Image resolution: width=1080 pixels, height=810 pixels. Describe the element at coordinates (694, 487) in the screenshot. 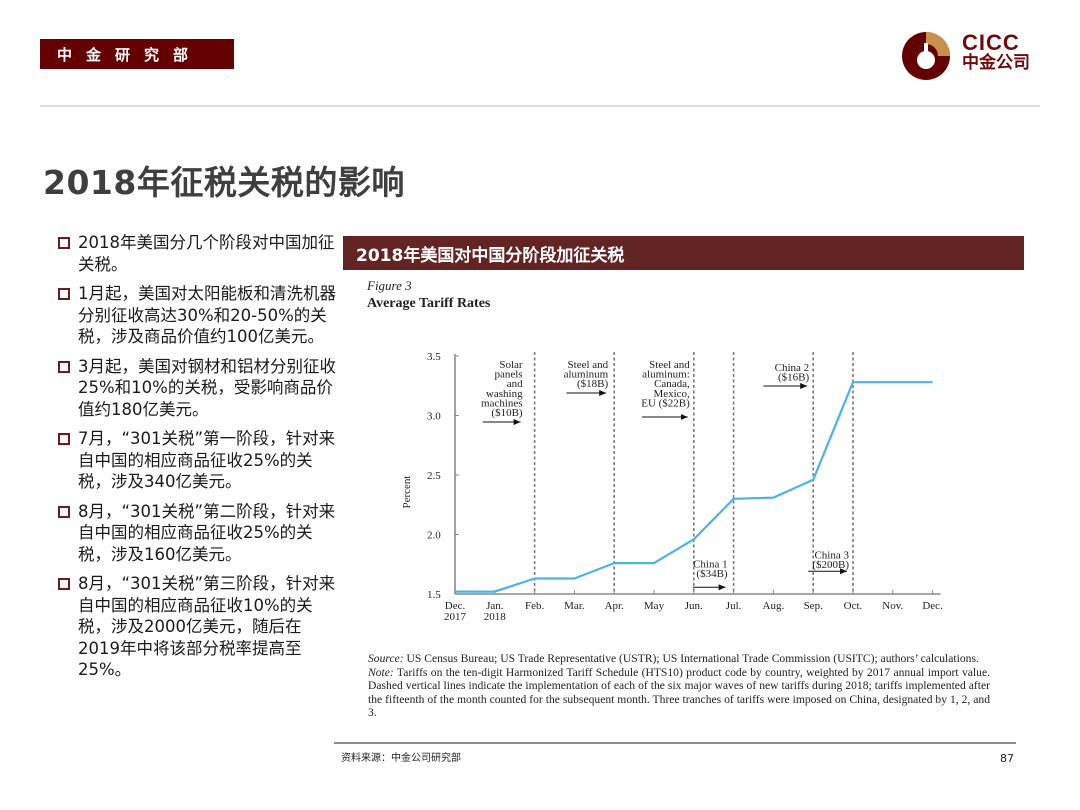

I see `tariff-rate-line` at that location.